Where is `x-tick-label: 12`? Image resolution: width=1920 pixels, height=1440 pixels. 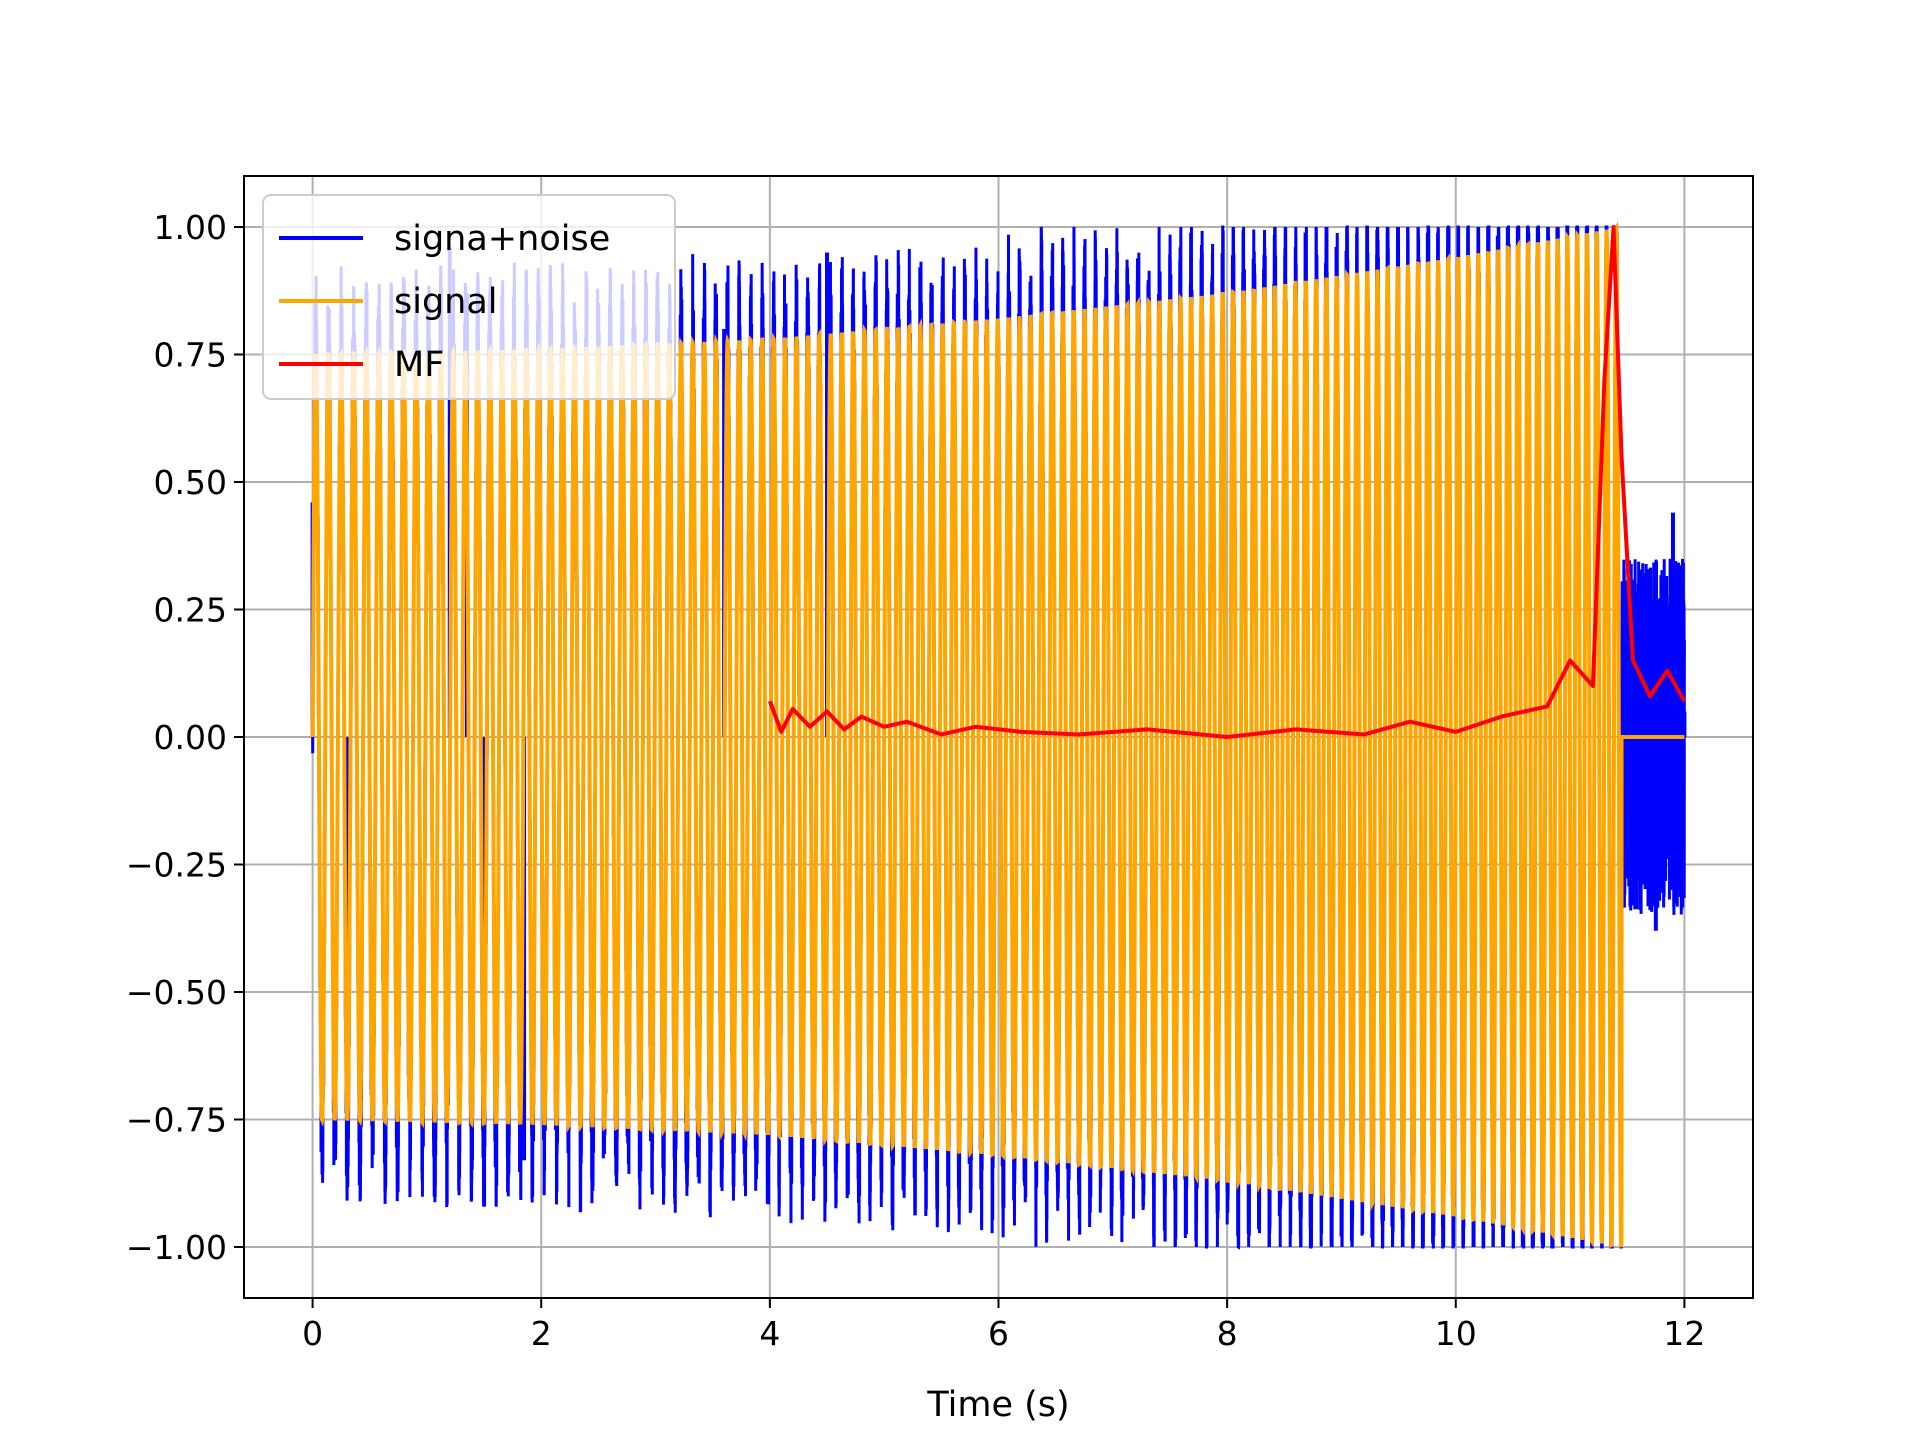 x-tick-label: 12 is located at coordinates (1684, 1333).